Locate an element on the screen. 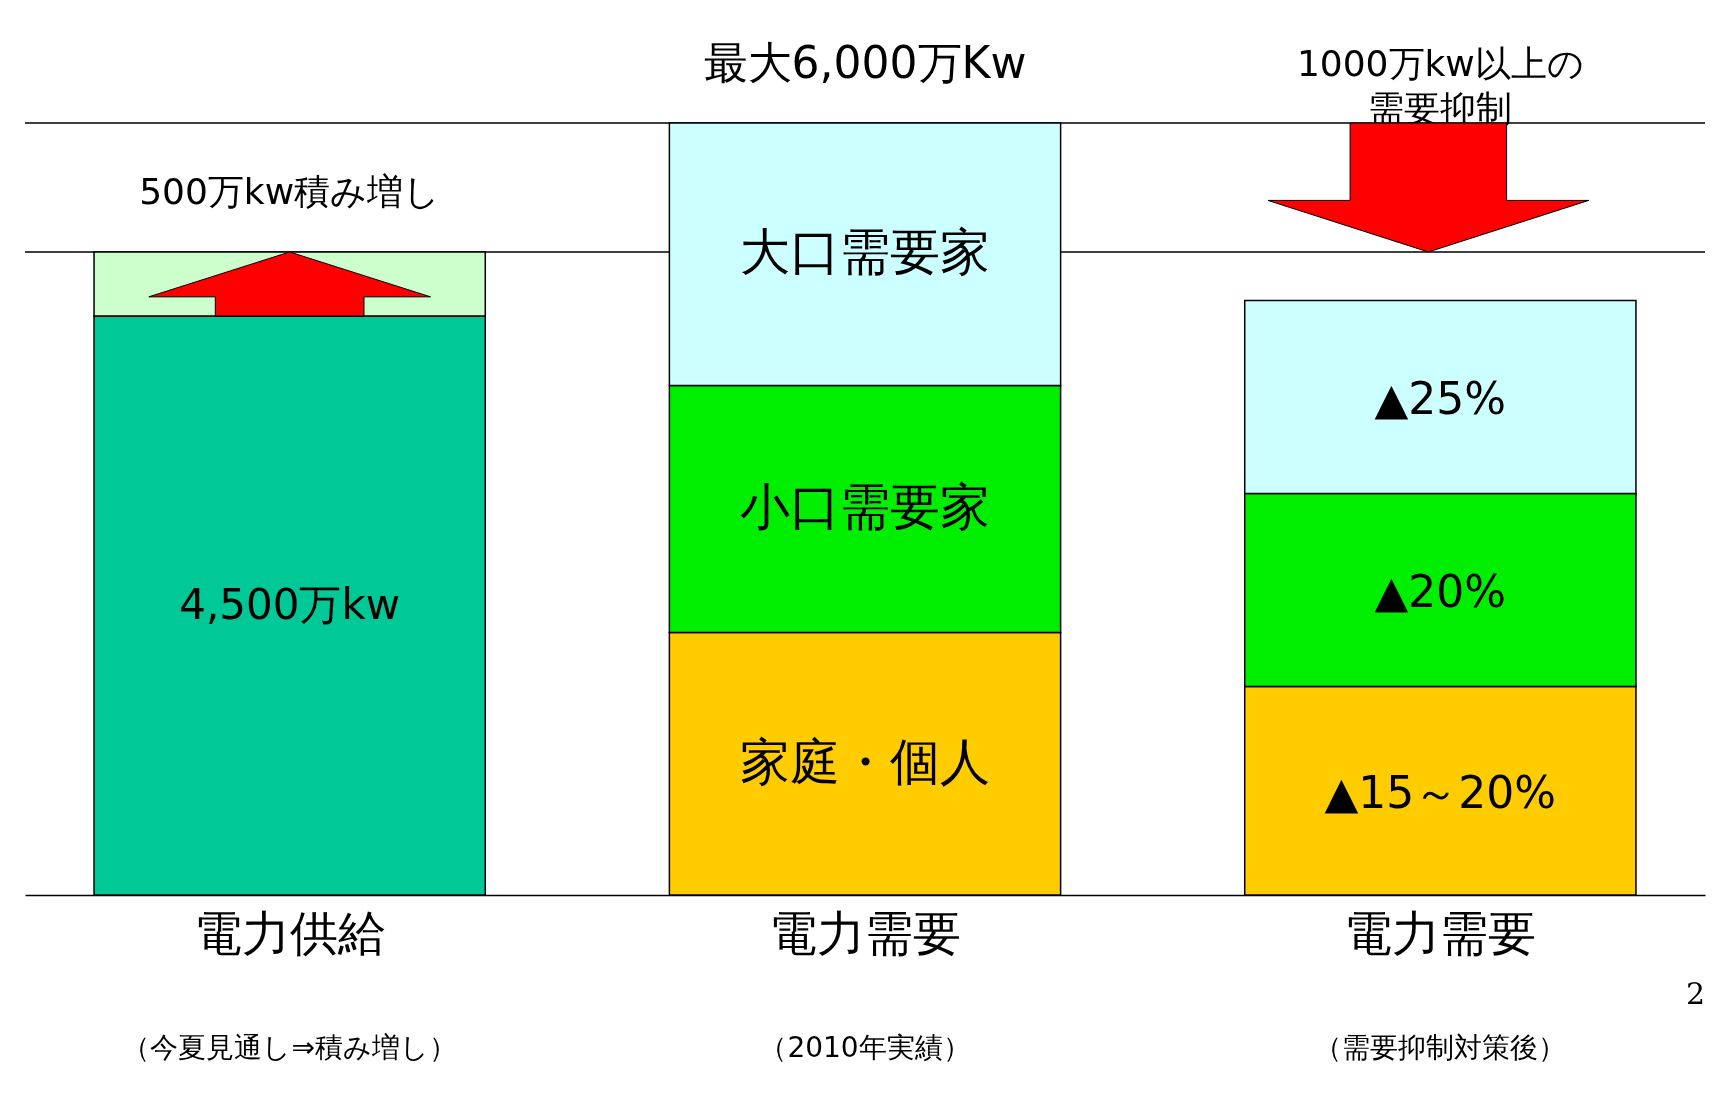 The image size is (1730, 1114). text: 最大6,000万Kw is located at coordinates (865, 63).